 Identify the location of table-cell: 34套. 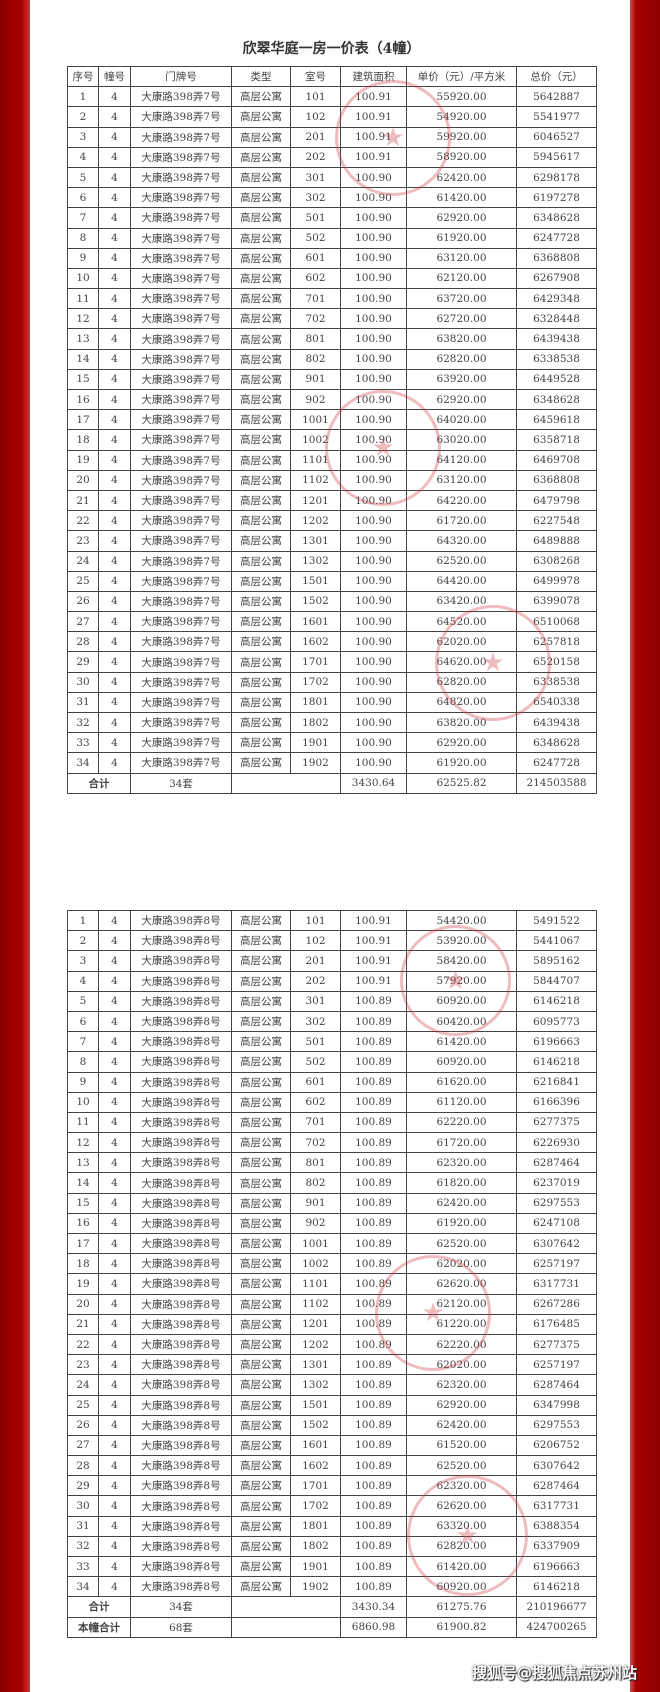
(181, 783).